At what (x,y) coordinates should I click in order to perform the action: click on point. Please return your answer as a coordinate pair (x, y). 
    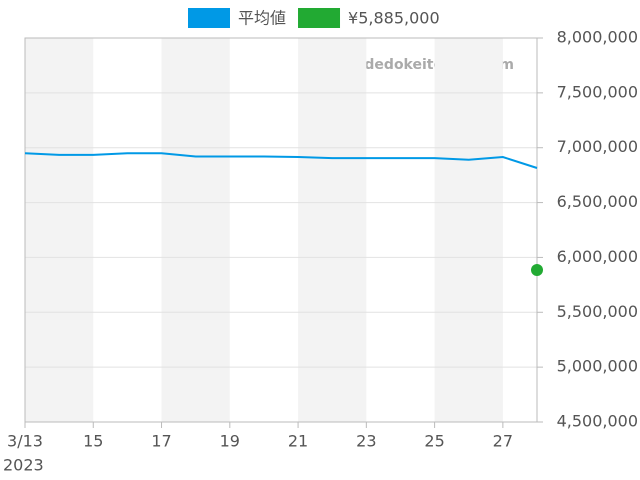
    Looking at the image, I should click on (537, 270).